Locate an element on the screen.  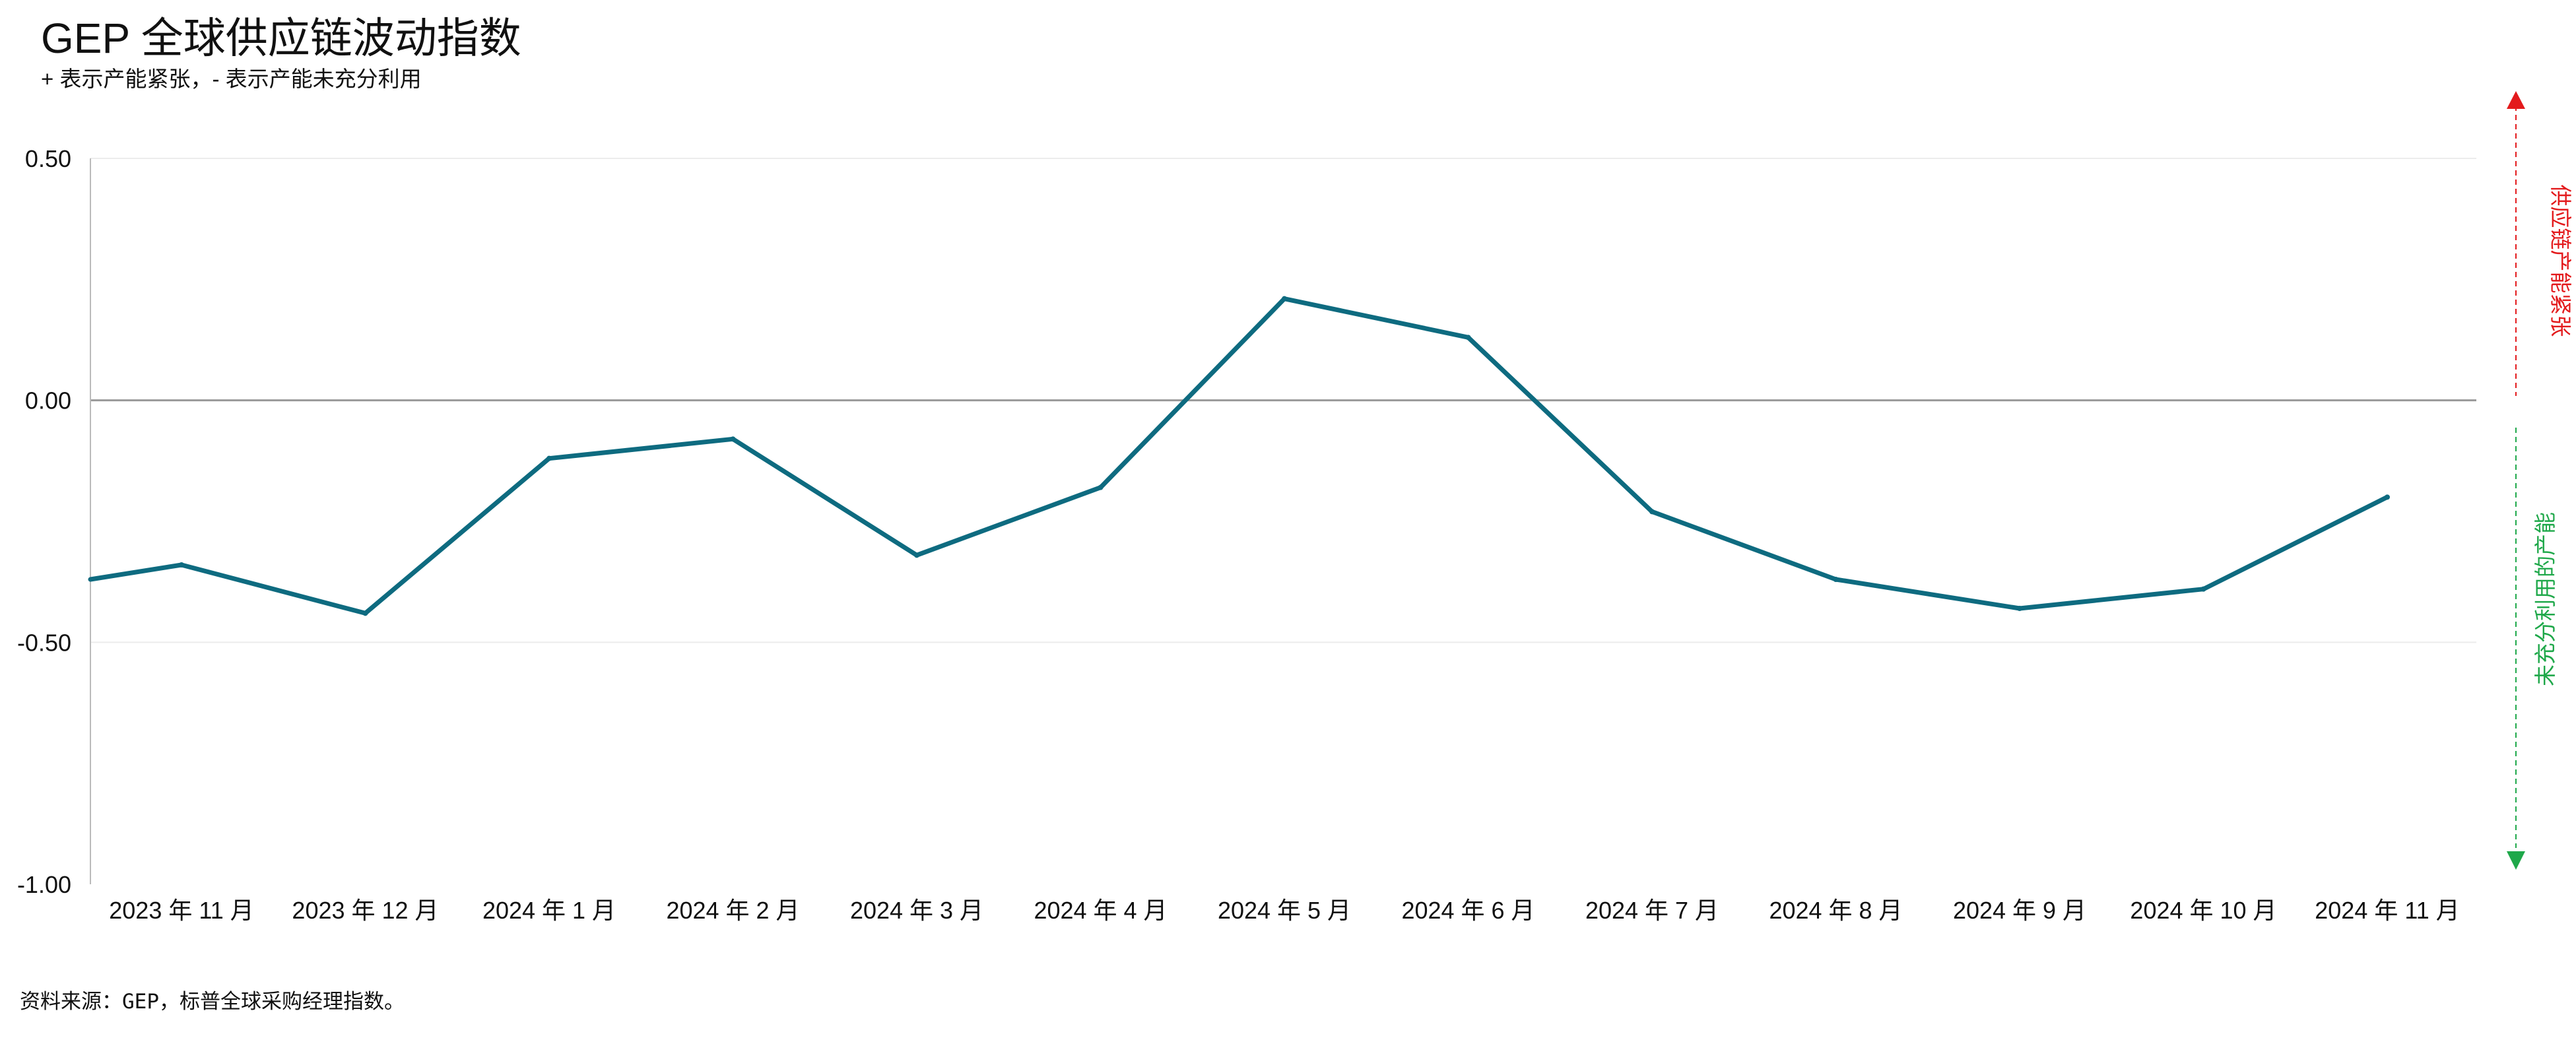
x-tick-label: 2023 年 11 月 is located at coordinates (181, 910).